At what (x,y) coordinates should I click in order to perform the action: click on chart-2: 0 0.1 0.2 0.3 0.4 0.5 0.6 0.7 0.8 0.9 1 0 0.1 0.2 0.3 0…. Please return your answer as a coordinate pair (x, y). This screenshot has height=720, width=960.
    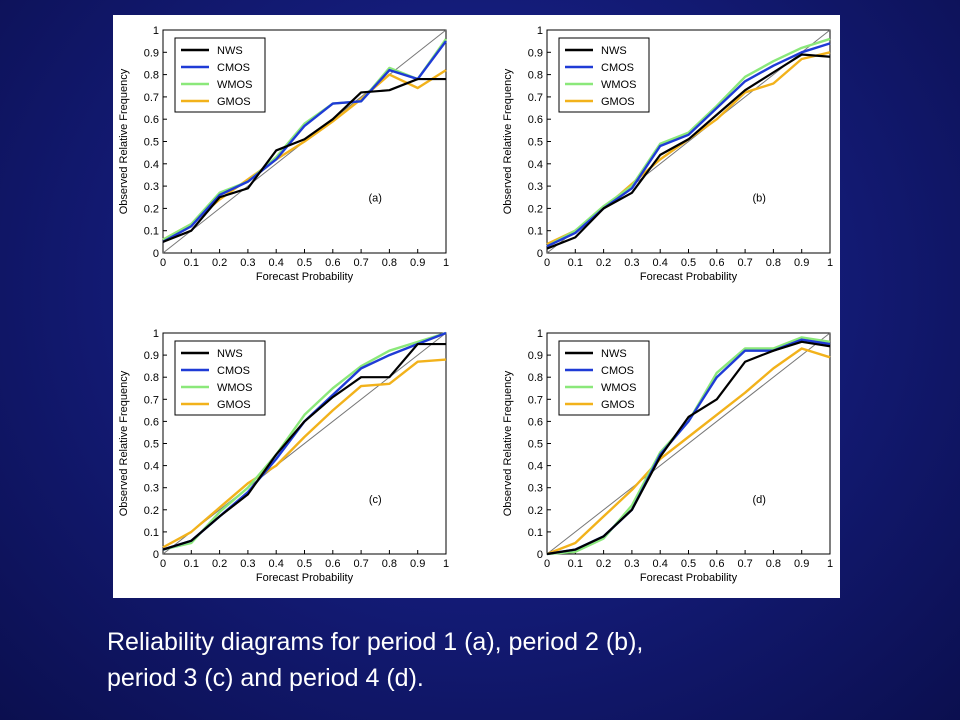
    Looking at the image, I should click on (283, 456).